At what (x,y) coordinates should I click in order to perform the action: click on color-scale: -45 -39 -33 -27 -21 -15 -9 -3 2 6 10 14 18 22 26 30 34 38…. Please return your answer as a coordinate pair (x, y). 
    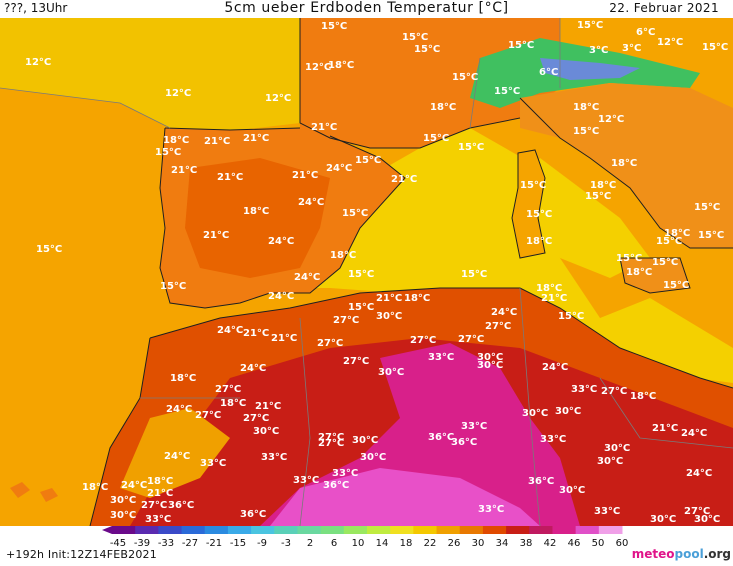
    Looking at the image, I should click on (365, 537).